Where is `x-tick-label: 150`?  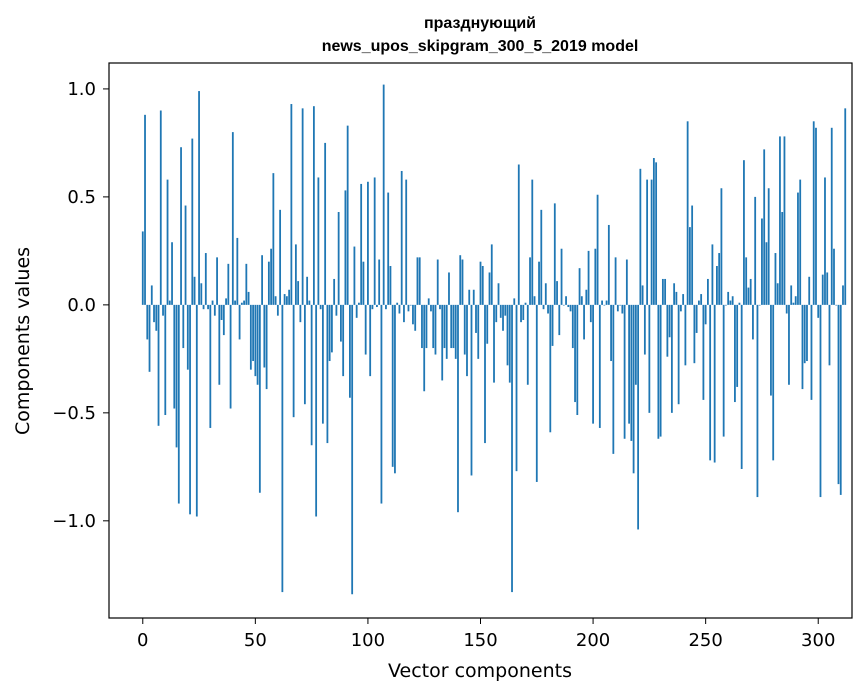 x-tick-label: 150 is located at coordinates (480, 640).